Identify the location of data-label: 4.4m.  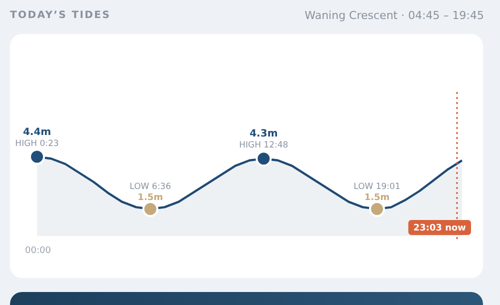
(37, 132).